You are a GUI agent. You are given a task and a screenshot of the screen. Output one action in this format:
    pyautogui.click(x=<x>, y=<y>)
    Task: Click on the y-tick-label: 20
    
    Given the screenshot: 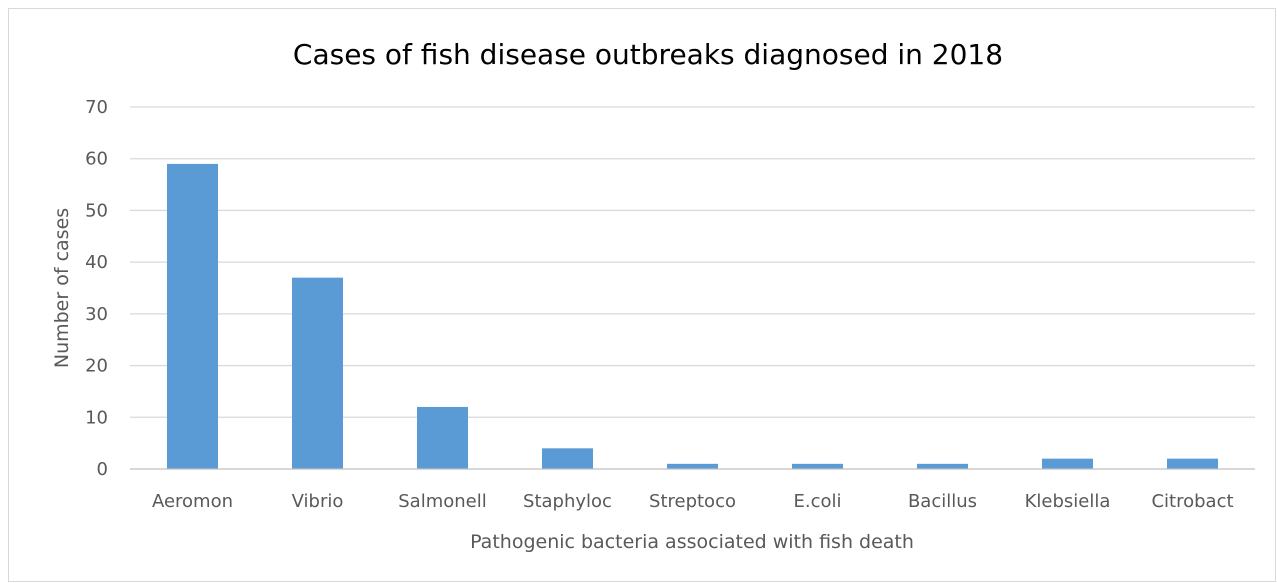 What is the action you would take?
    pyautogui.click(x=96, y=366)
    